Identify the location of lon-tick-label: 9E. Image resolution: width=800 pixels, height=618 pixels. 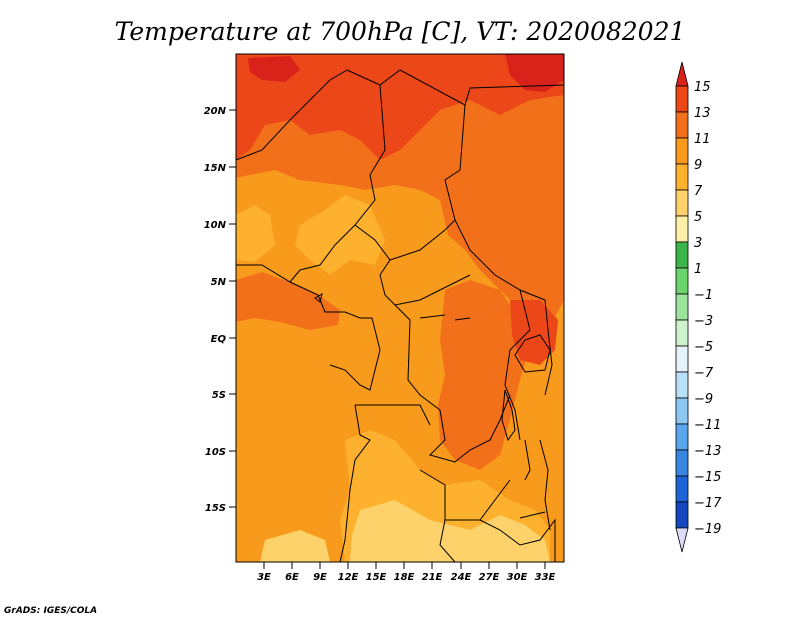
(320, 577).